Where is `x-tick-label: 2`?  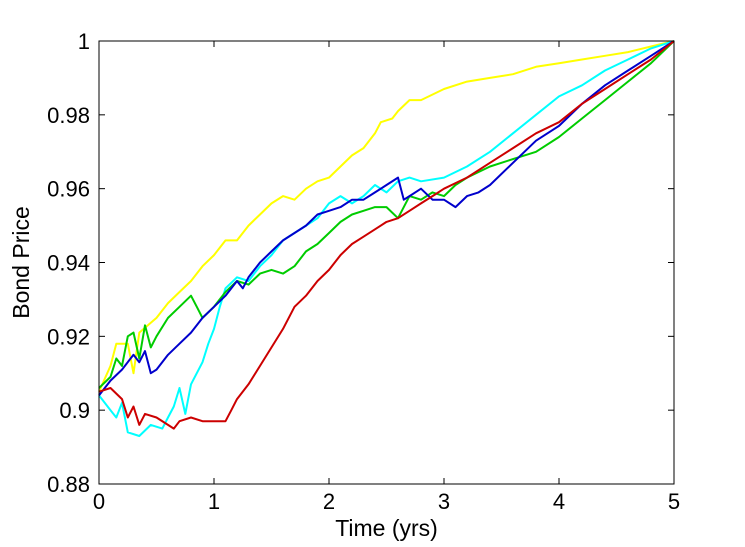
x-tick-label: 2 is located at coordinates (329, 501).